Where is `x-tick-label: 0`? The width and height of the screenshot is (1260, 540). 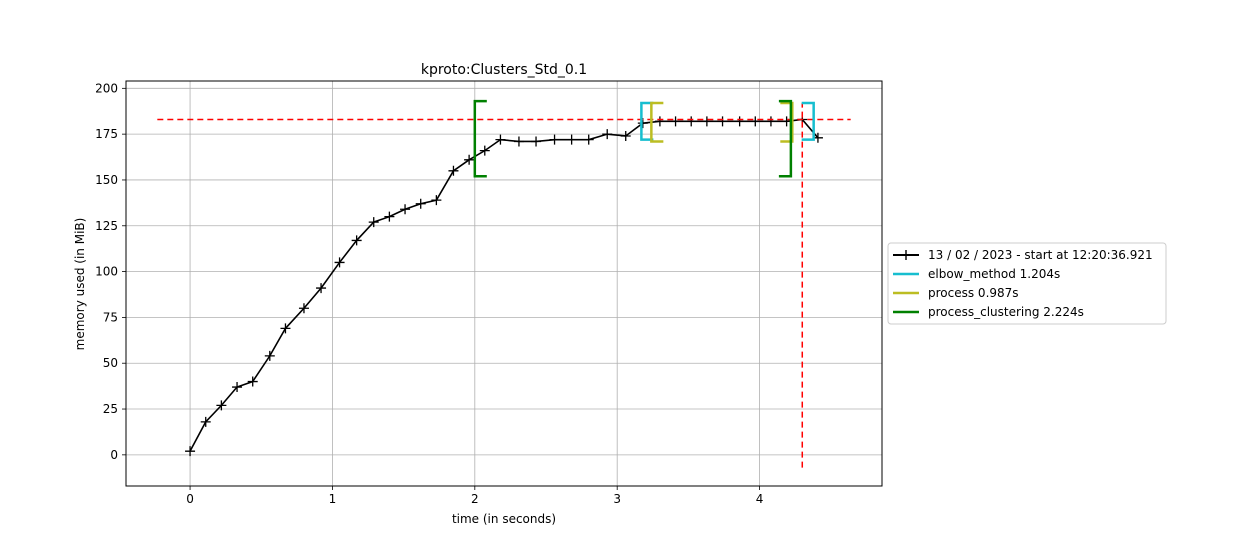 x-tick-label: 0 is located at coordinates (190, 499).